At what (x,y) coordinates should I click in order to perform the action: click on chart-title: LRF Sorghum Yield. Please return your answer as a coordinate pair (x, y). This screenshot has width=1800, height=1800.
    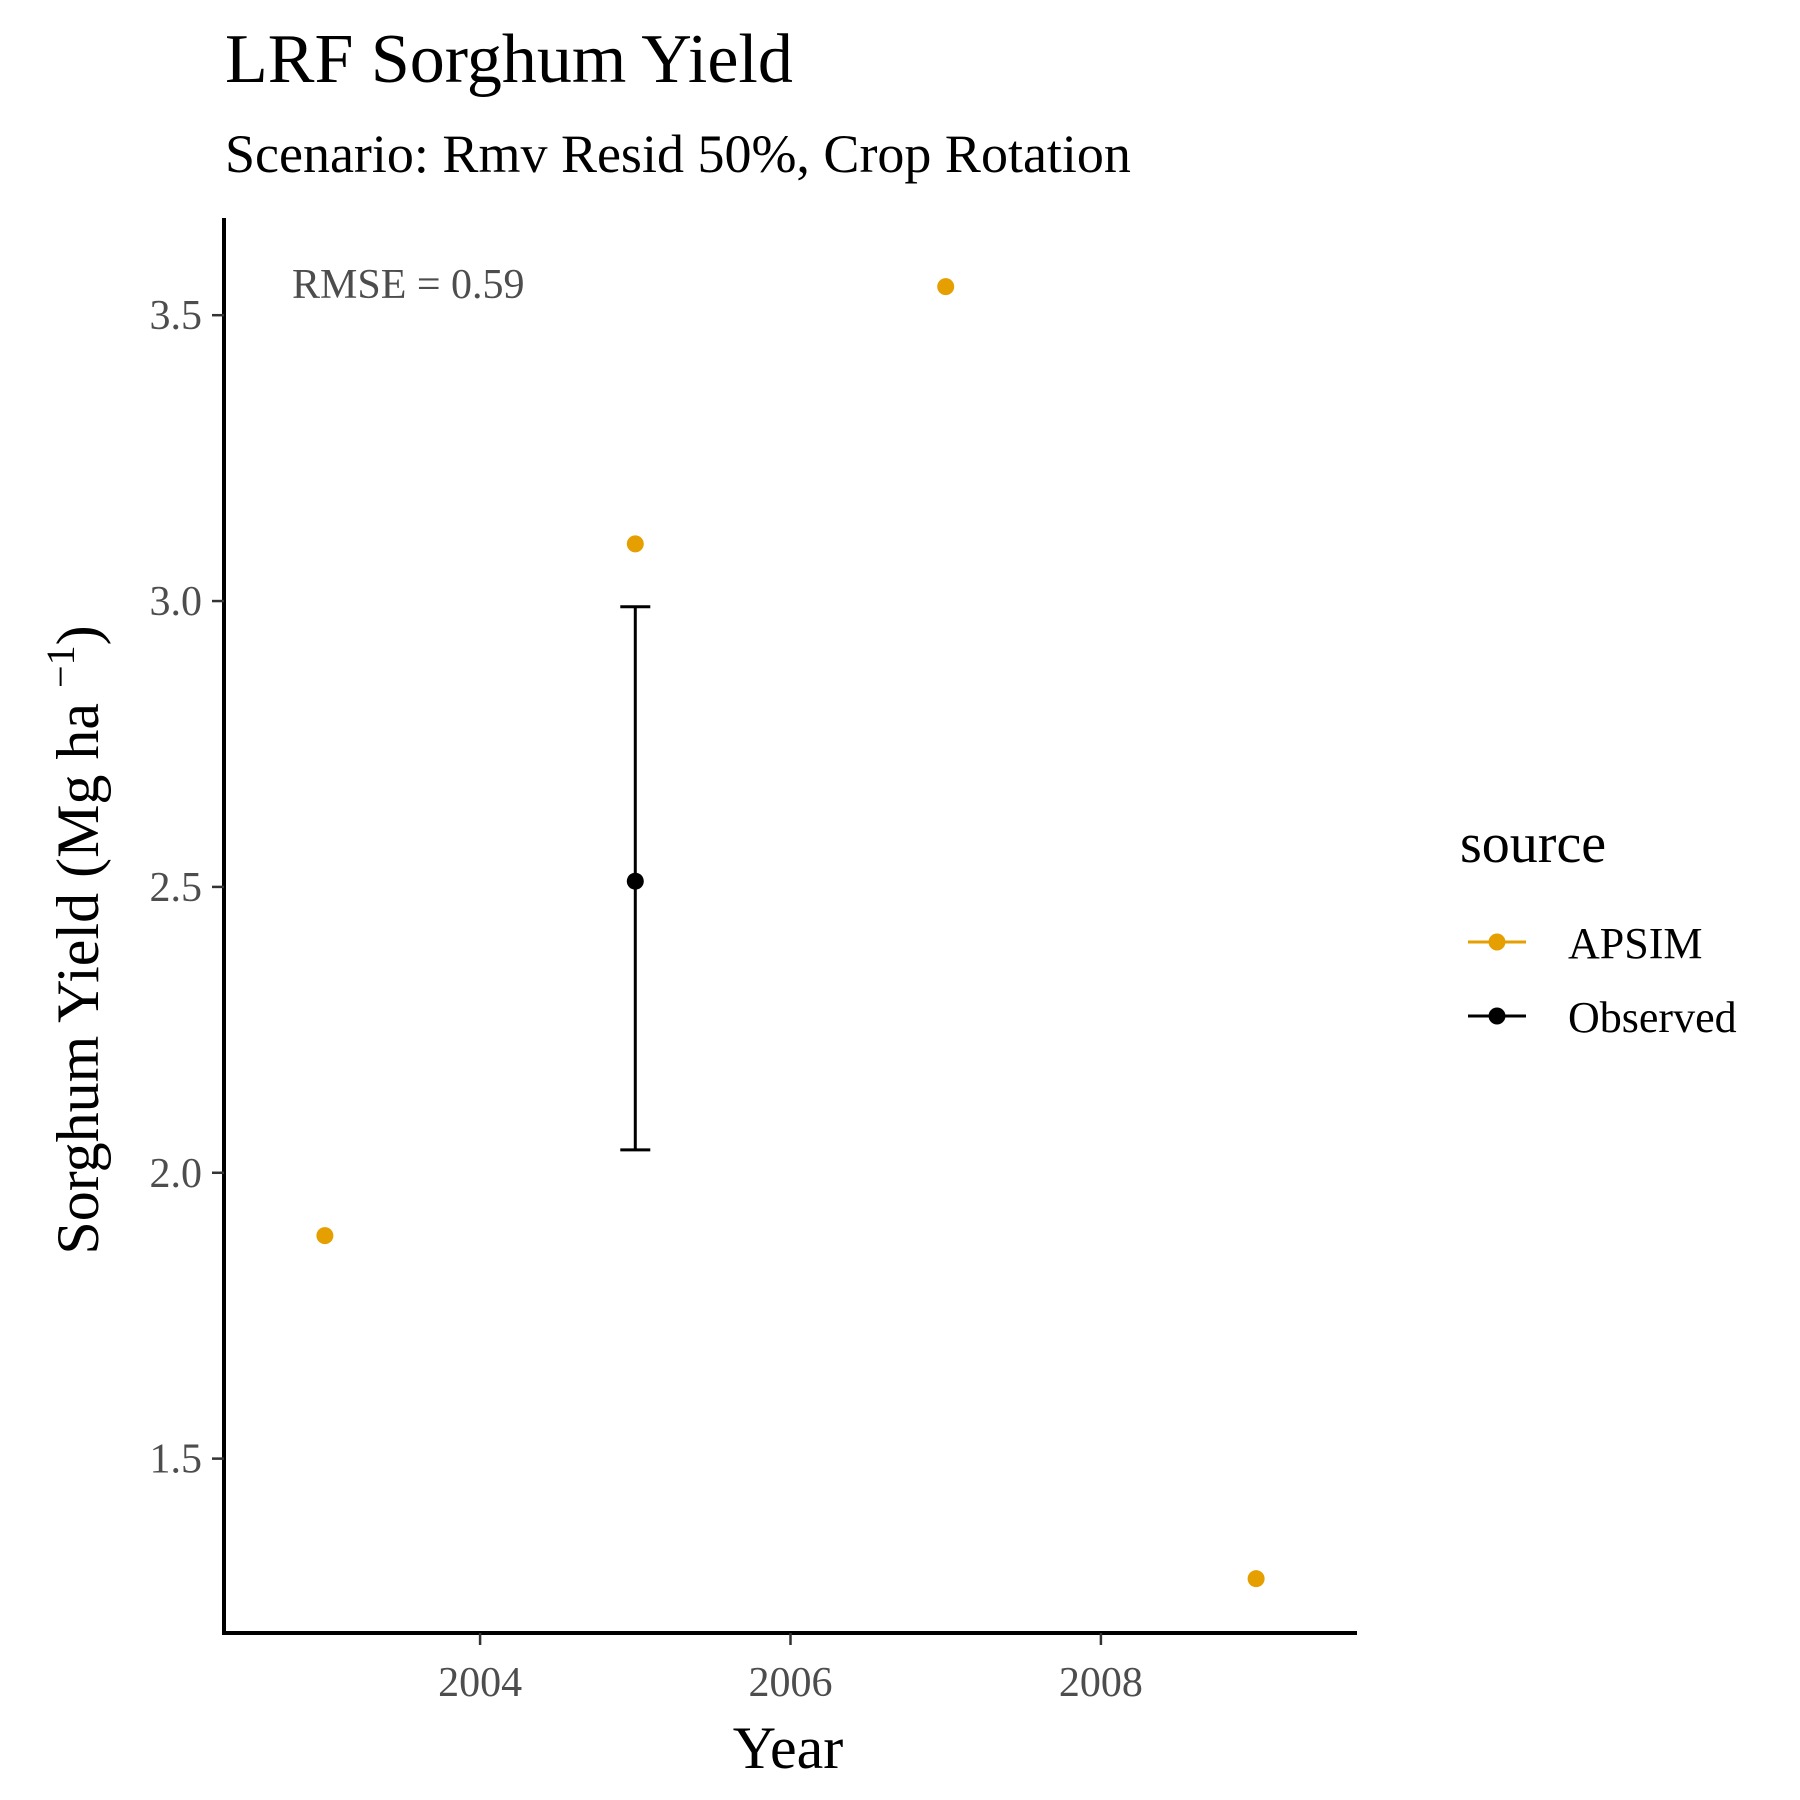
    Looking at the image, I should click on (509, 59).